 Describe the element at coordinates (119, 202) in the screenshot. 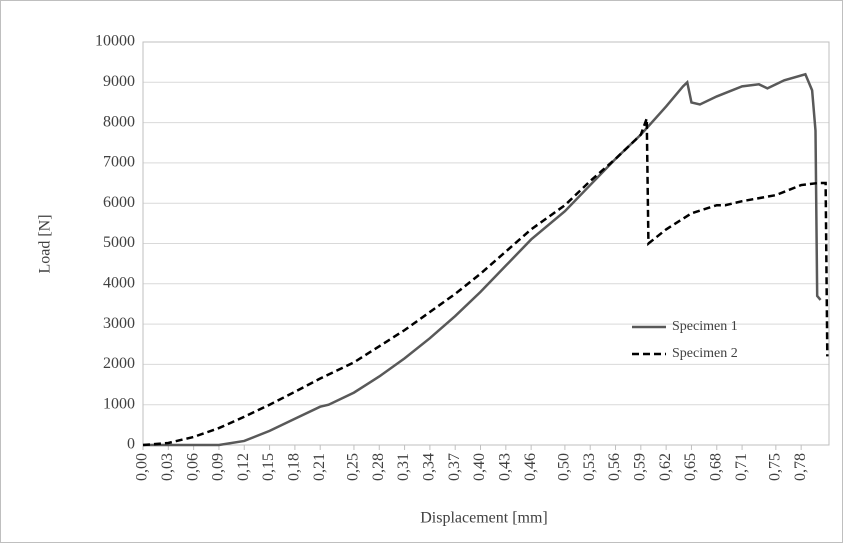

I see `y-tick-label: 6000` at that location.